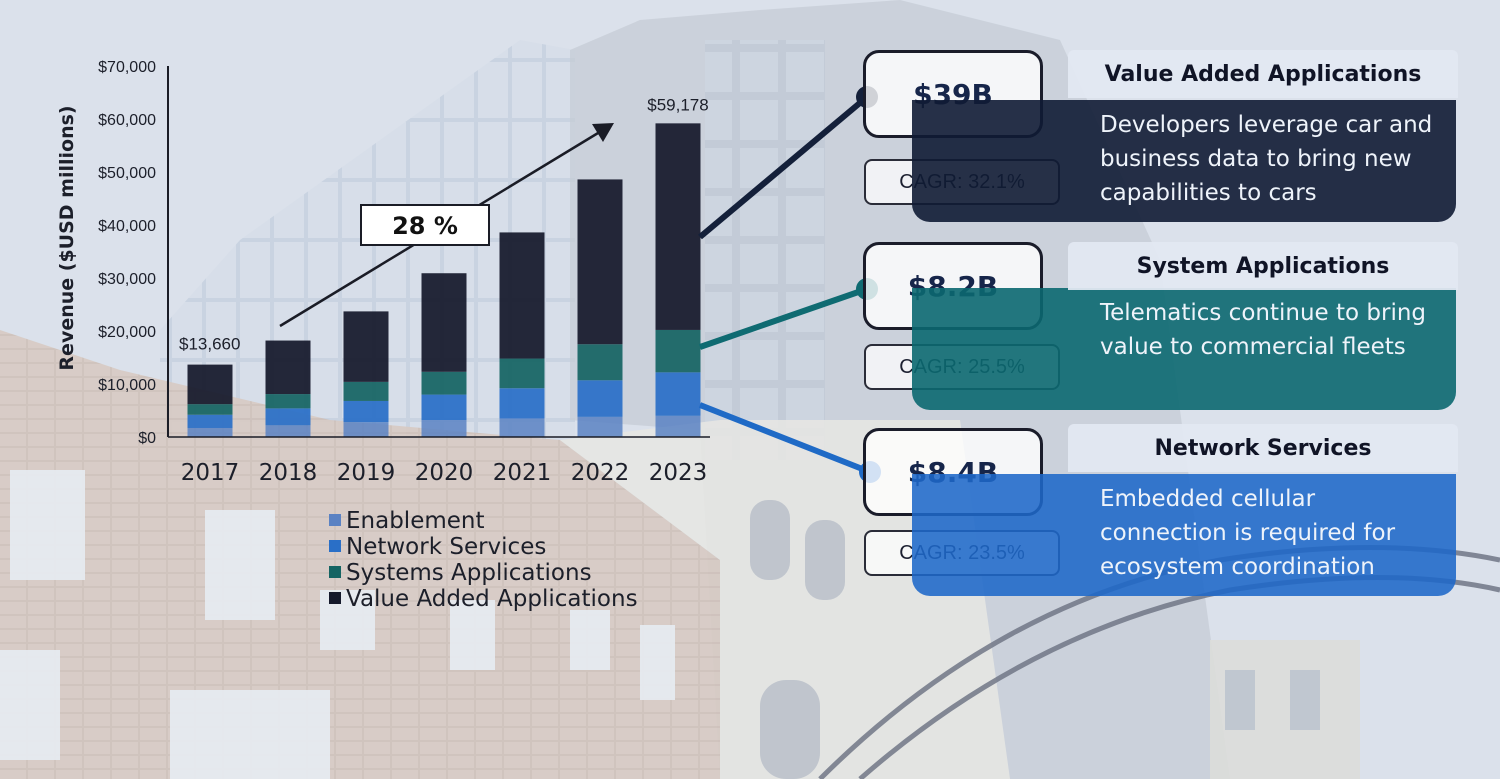 The width and height of the screenshot is (1500, 779). I want to click on y-tick-label: $0, so click(147, 438).